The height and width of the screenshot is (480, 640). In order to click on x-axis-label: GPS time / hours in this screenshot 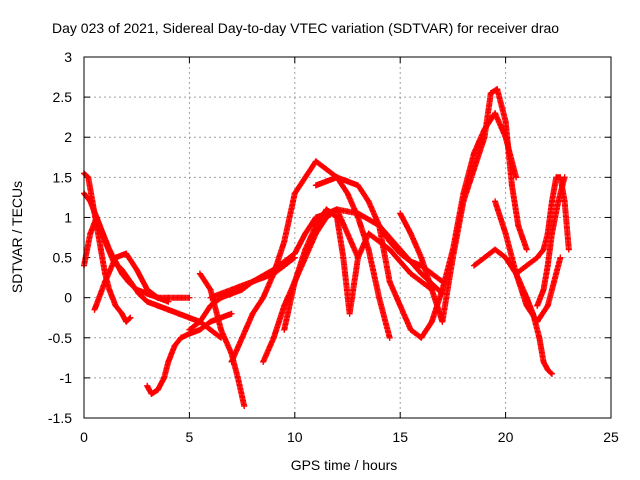, I will do `click(344, 465)`.